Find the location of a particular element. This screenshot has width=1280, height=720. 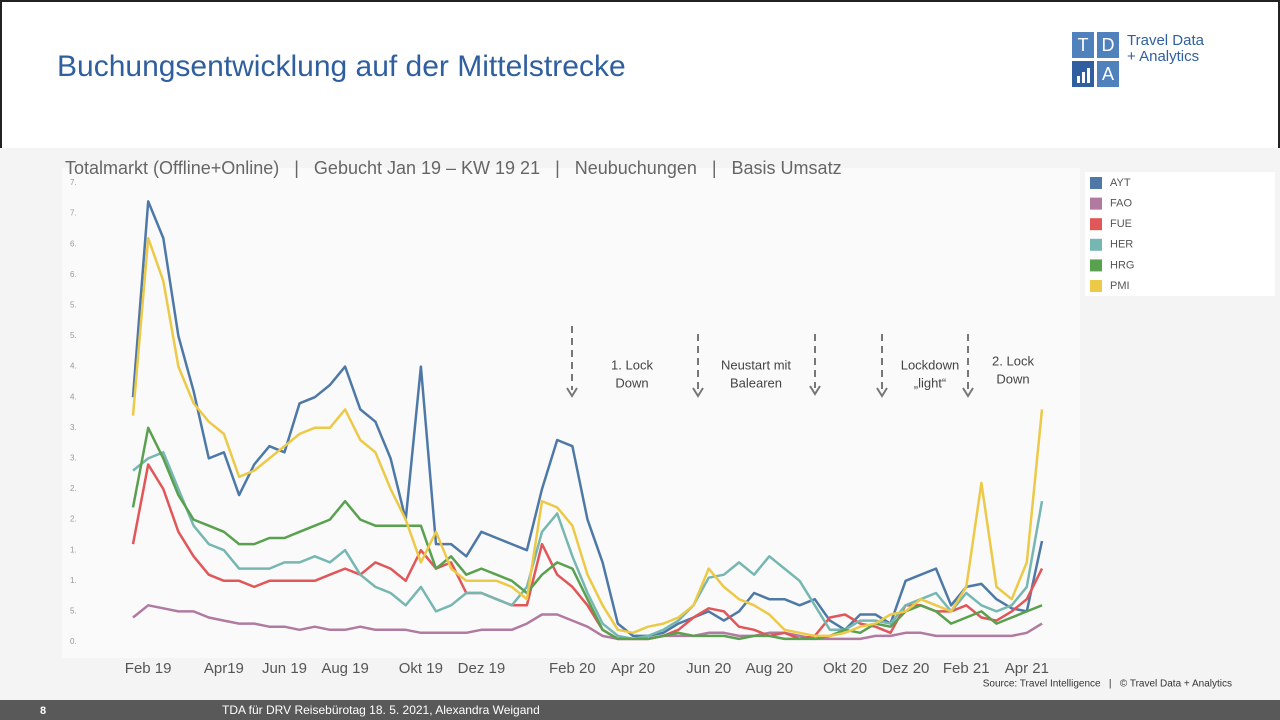

logo-letter: T is located at coordinates (1083, 45).